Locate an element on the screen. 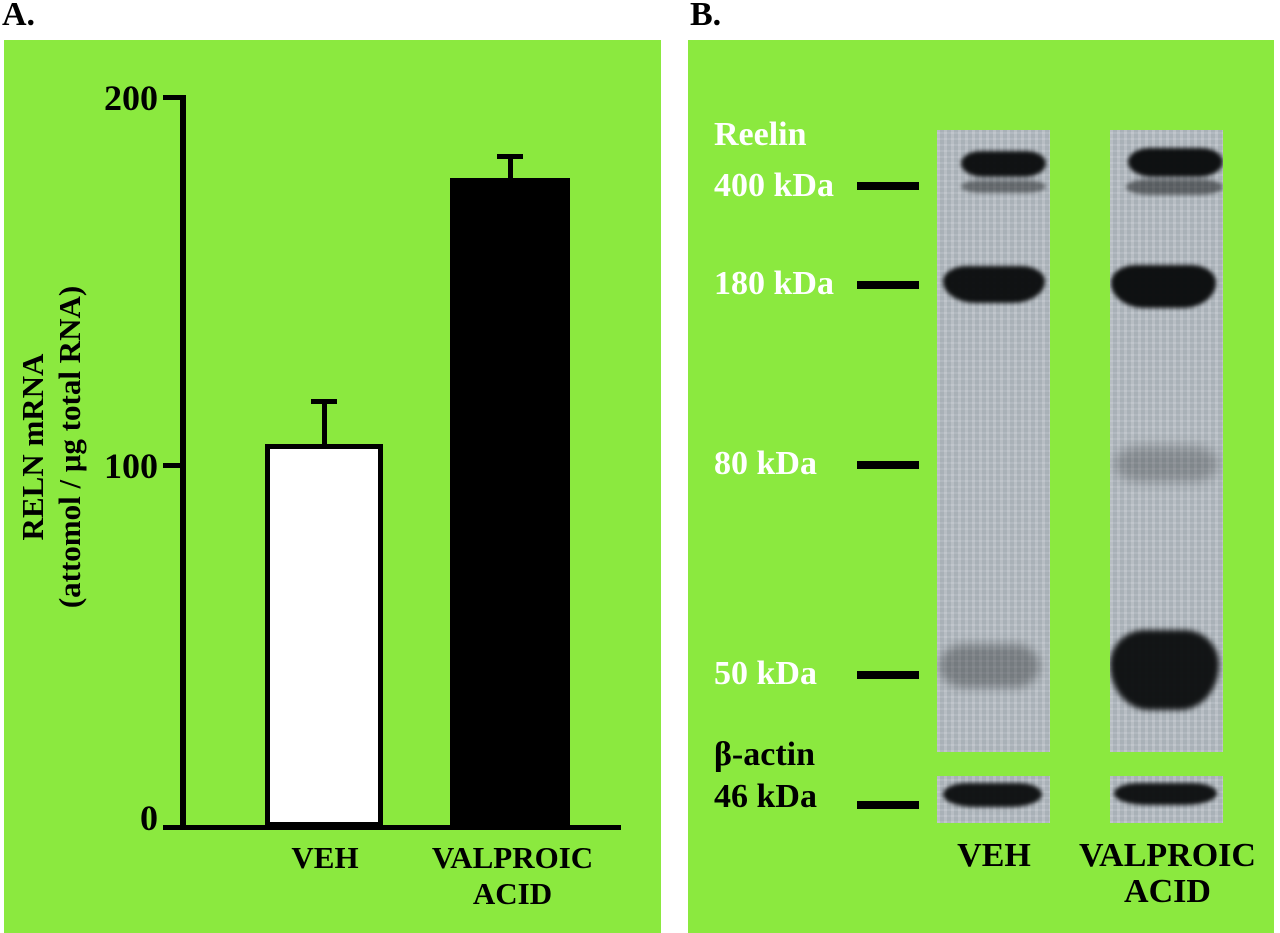 Image resolution: width=1280 pixels, height=933 pixels. reelin-blot-lane-veh is located at coordinates (993, 441).